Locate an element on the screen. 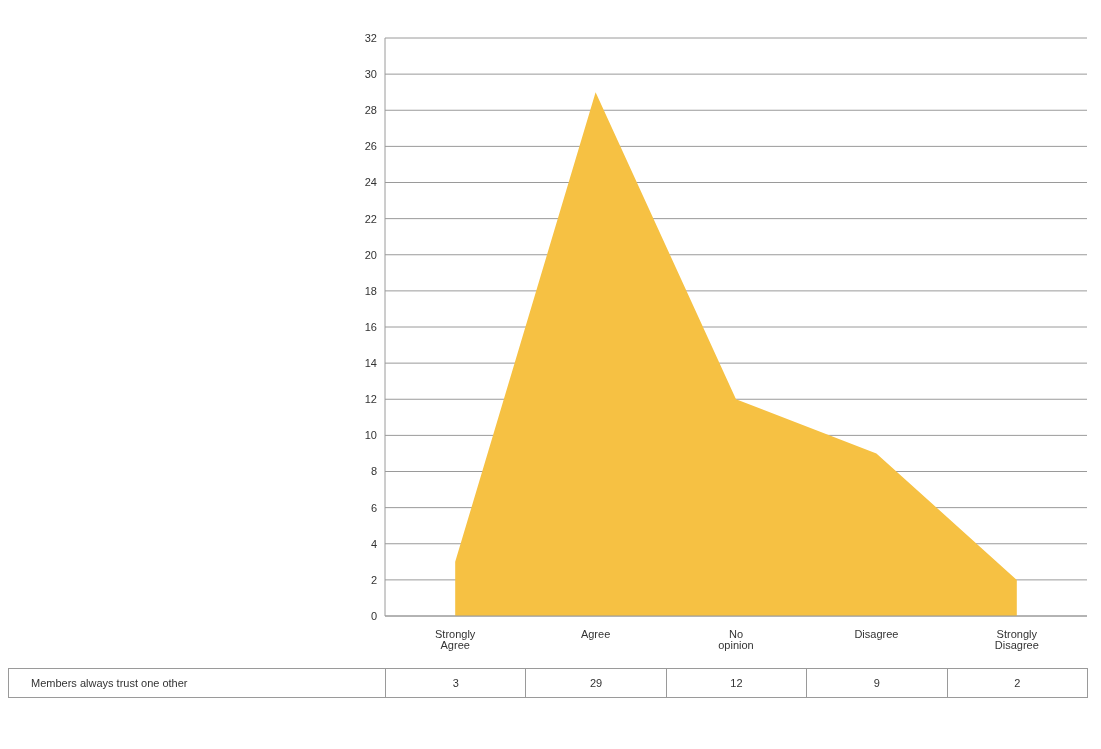 The image size is (1101, 749). x-tick-label: Agree is located at coordinates (595, 633).